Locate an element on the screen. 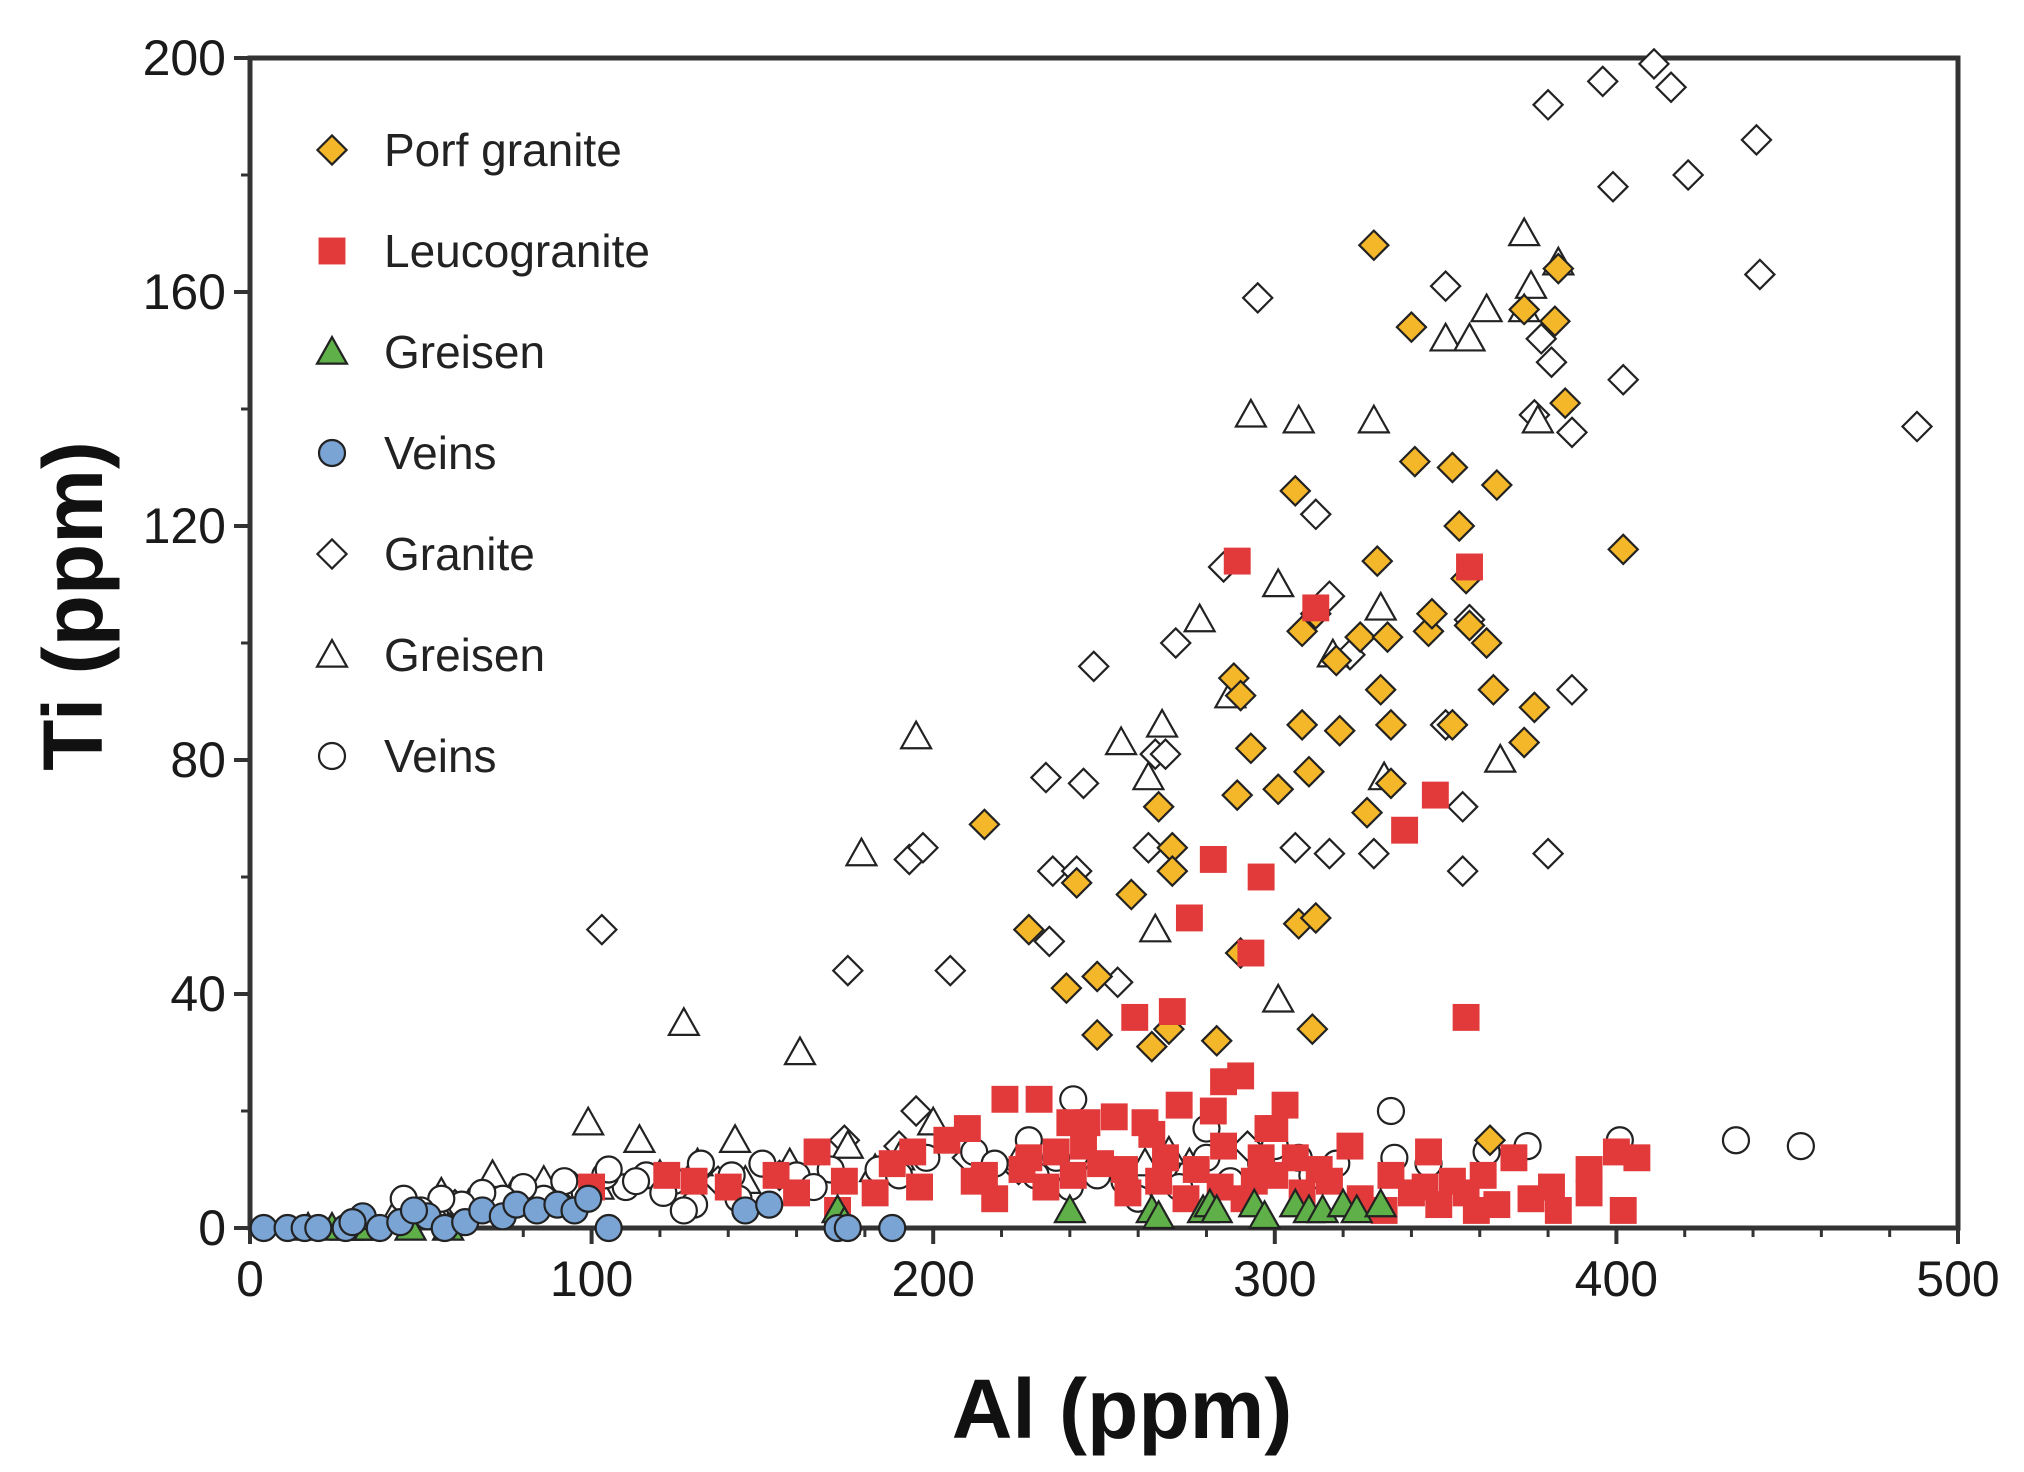  y-tick-label: 80 is located at coordinates (198, 760).